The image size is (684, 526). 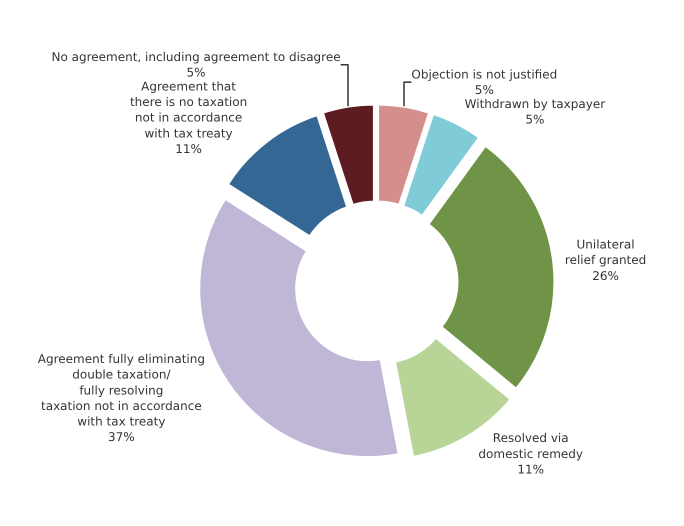 What do you see at coordinates (484, 74) in the screenshot?
I see `slice-label: Objection is not justified` at bounding box center [484, 74].